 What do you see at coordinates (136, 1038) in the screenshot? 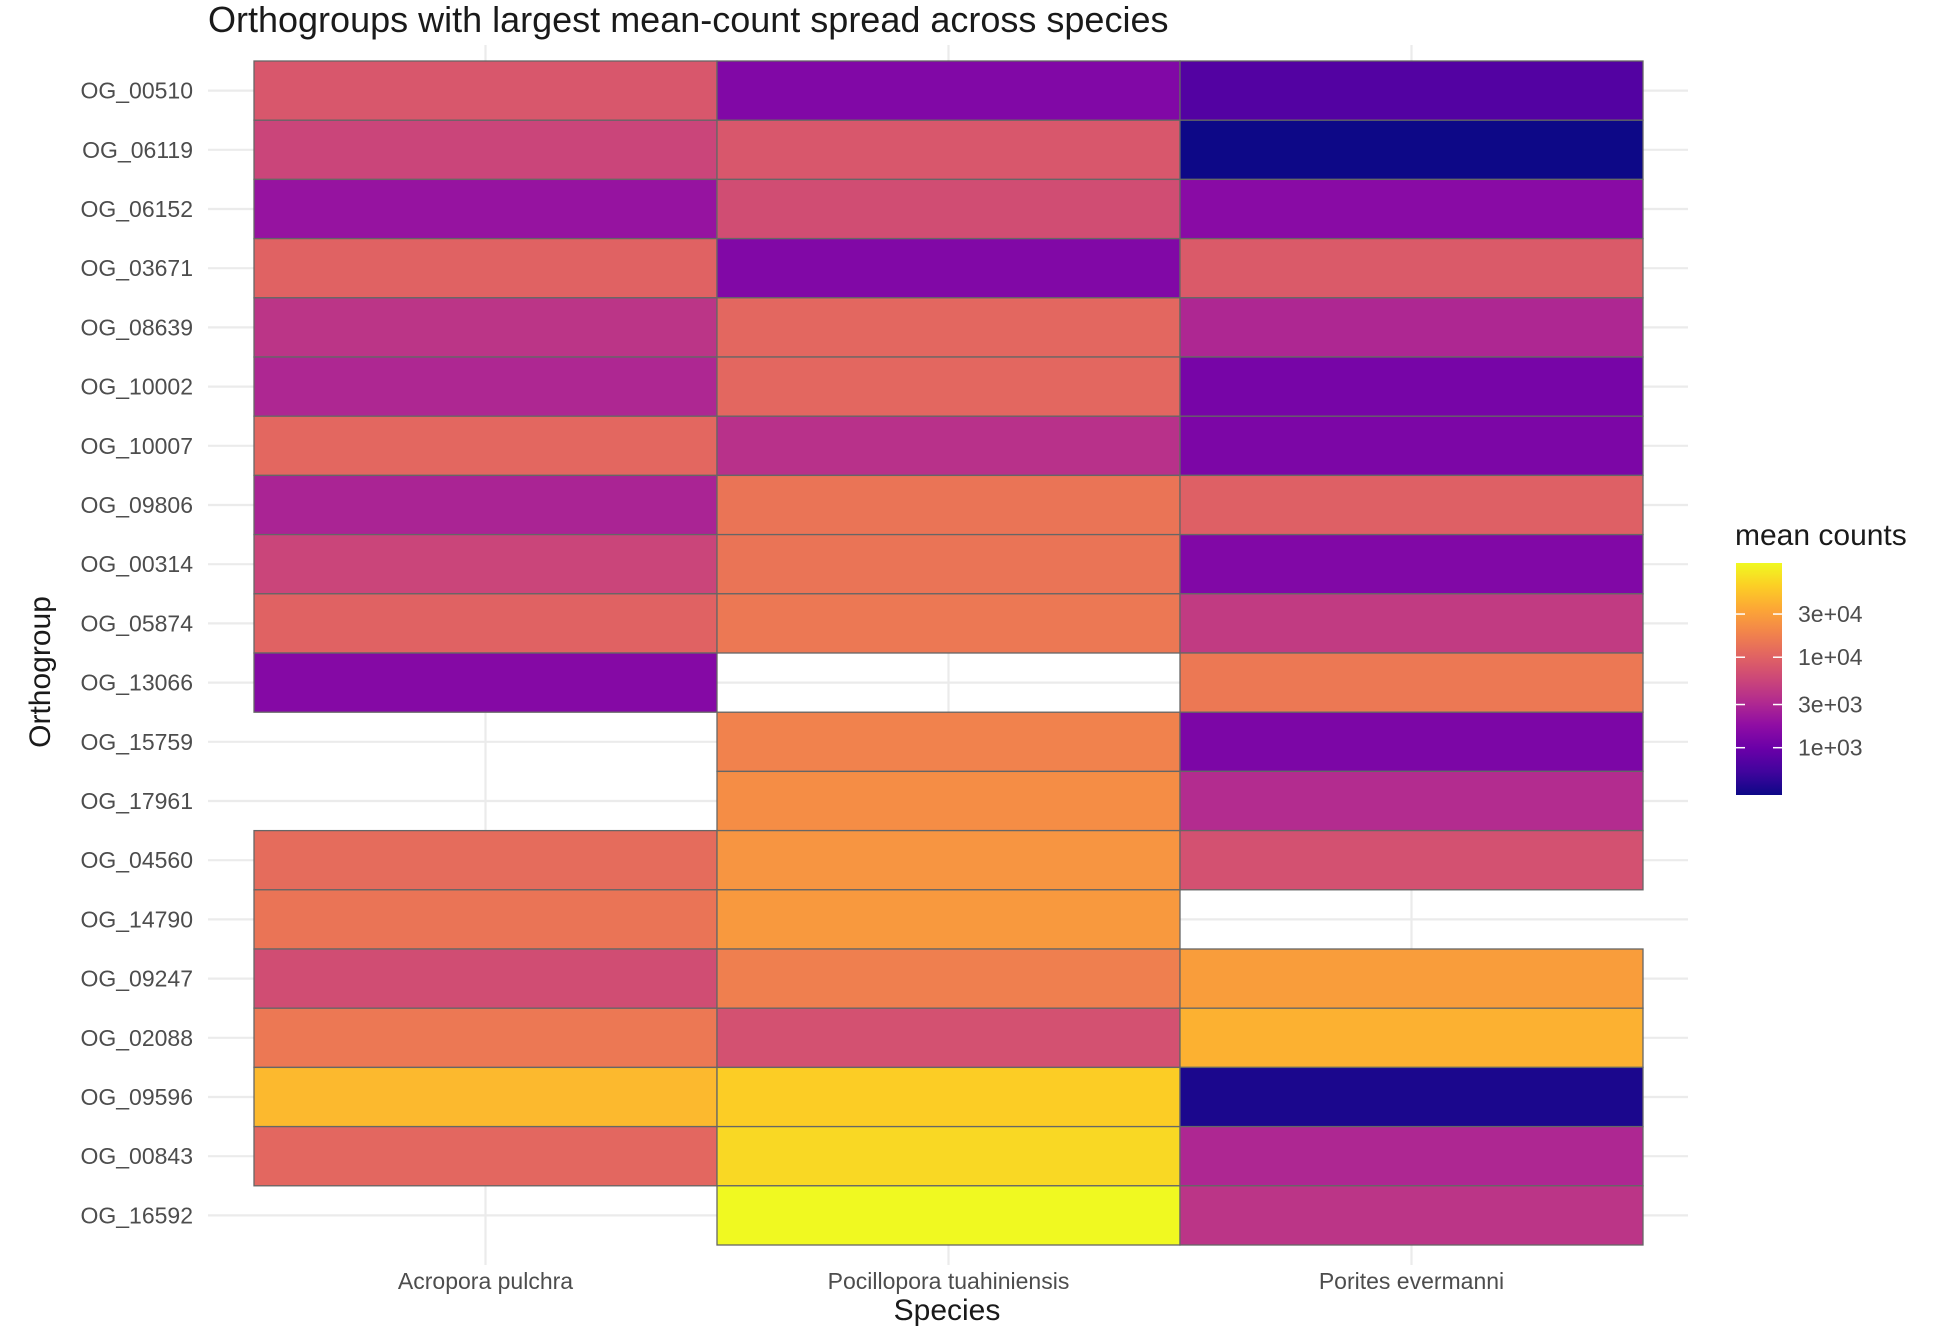
I see `y-tick-label: OG_02088` at bounding box center [136, 1038].